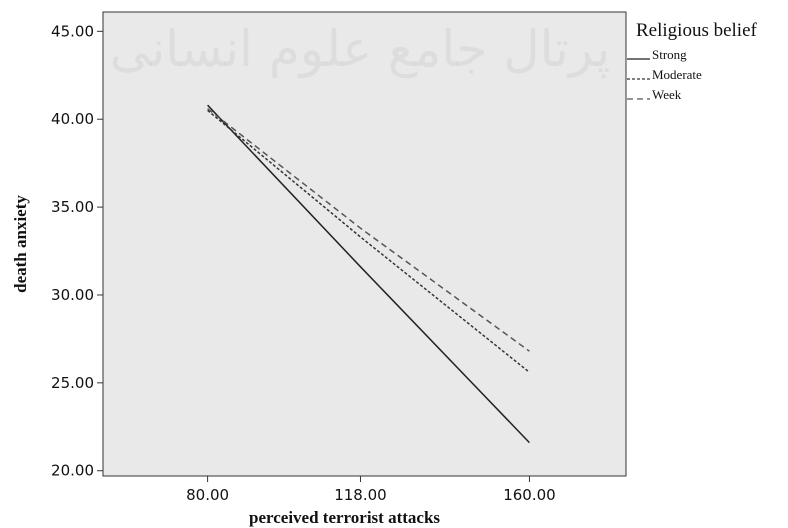 The width and height of the screenshot is (788, 528). Describe the element at coordinates (344, 517) in the screenshot. I see `x-axis-title: perceived terrorist attacks` at that location.